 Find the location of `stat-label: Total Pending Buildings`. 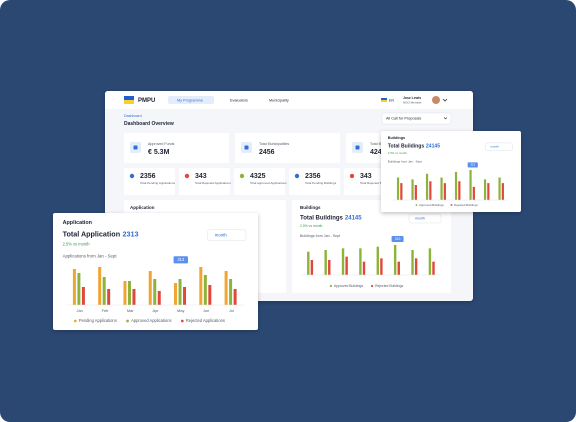

stat-label: Total Pending Buildings is located at coordinates (321, 183).